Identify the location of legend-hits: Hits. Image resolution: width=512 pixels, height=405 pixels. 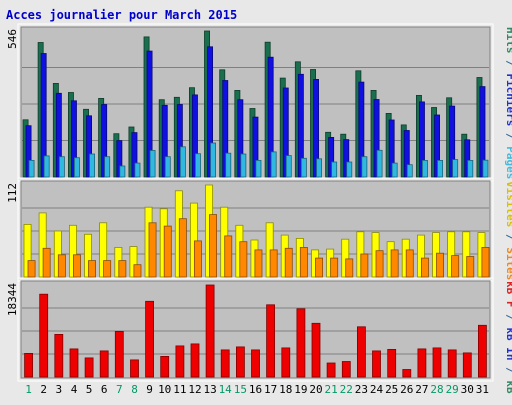
(508, 40).